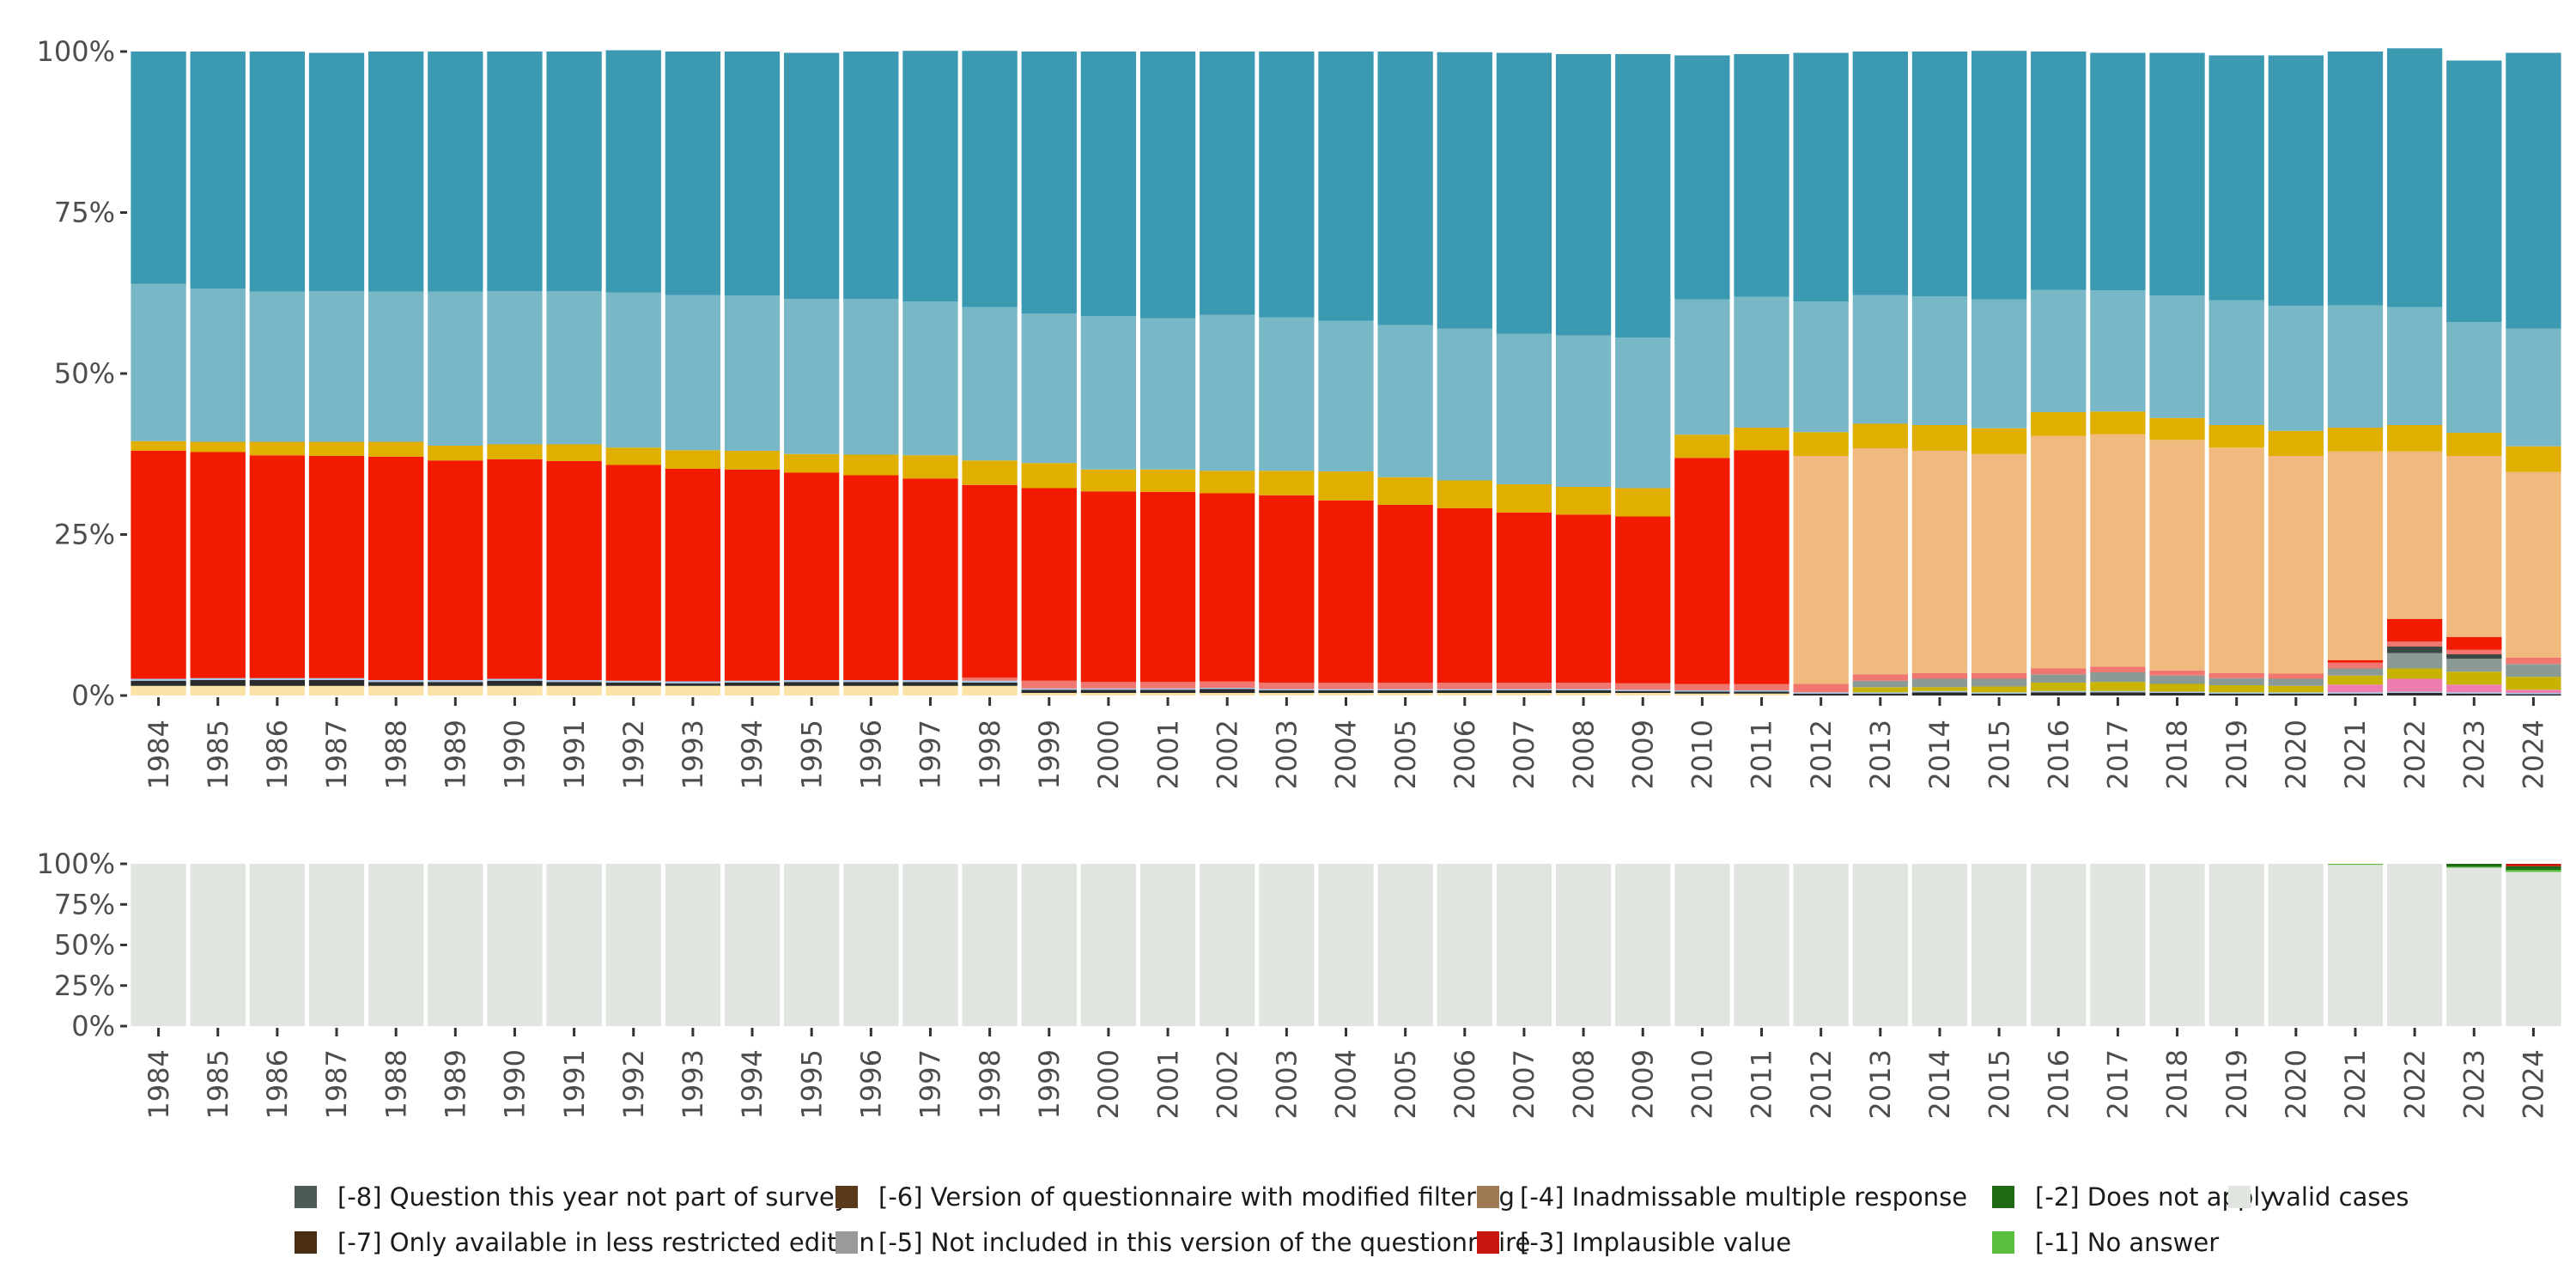  I want to click on x-tick-label: 2024, so click(2534, 755).